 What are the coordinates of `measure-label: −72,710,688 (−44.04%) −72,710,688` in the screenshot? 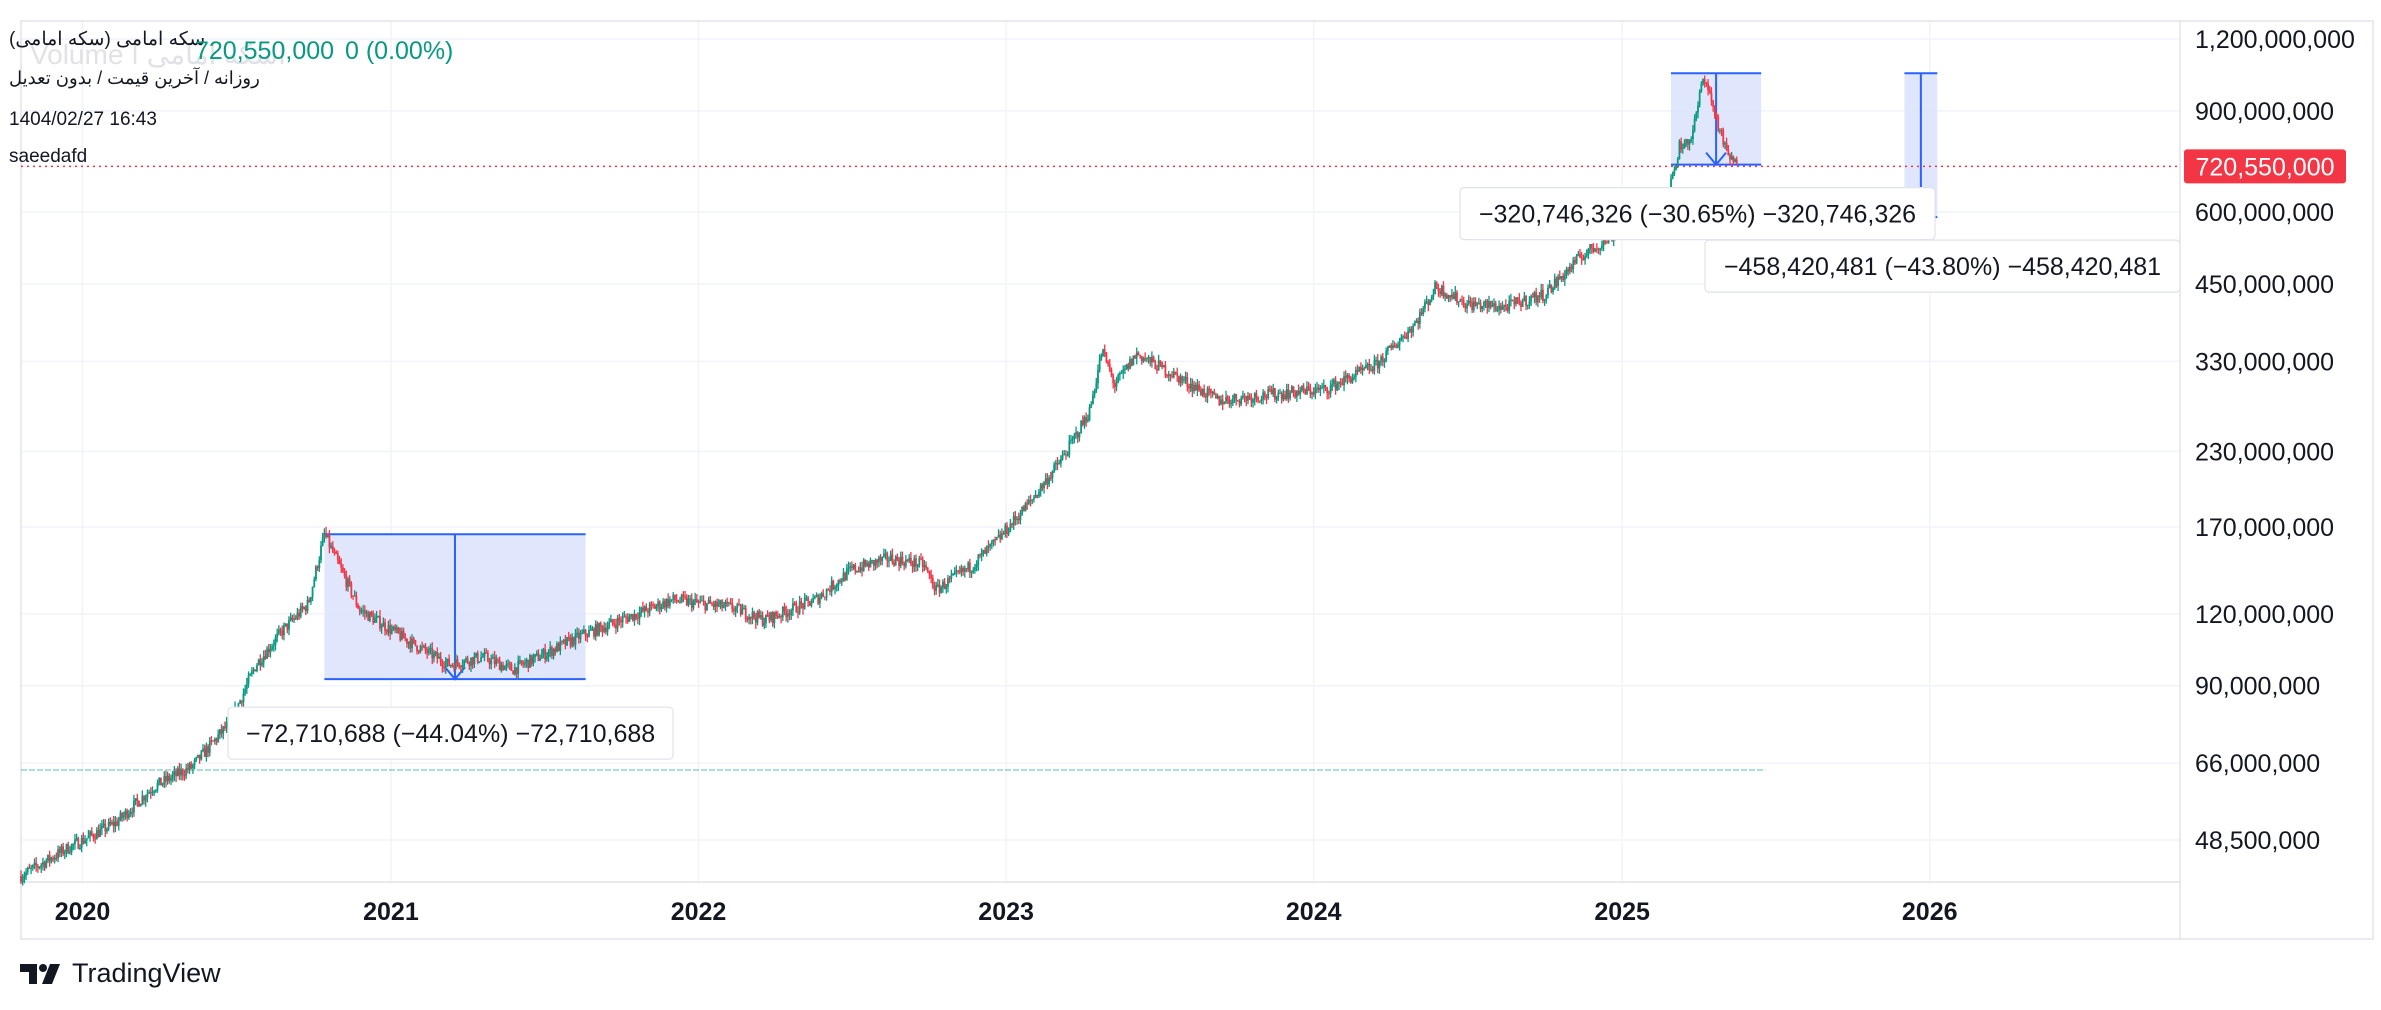 It's located at (450, 734).